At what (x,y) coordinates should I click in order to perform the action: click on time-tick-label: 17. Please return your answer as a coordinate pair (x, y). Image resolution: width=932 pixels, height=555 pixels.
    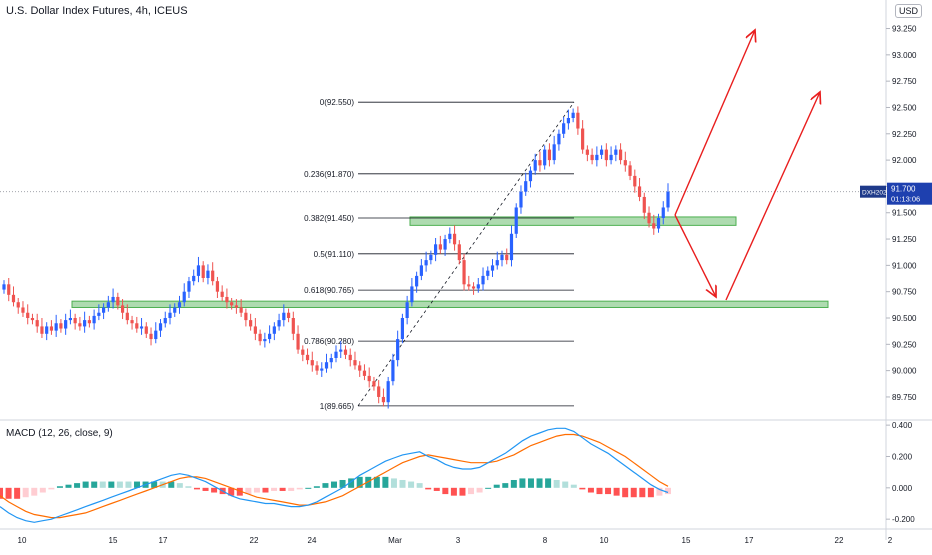
    Looking at the image, I should click on (749, 540).